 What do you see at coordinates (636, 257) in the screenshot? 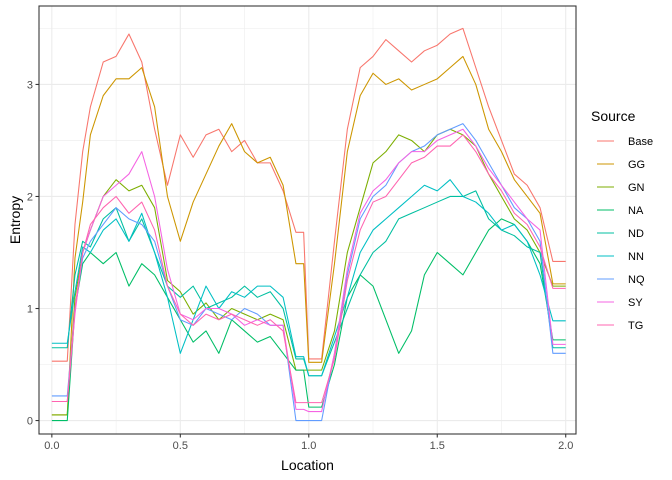
I see `legend-label: NN` at bounding box center [636, 257].